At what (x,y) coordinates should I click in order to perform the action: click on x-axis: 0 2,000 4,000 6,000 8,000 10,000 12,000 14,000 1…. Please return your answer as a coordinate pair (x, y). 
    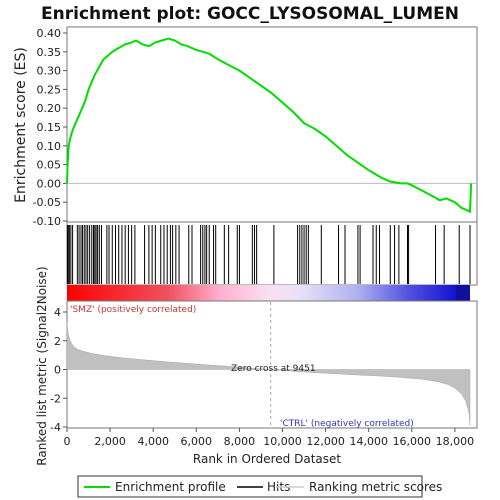
    Looking at the image, I should click on (269, 438).